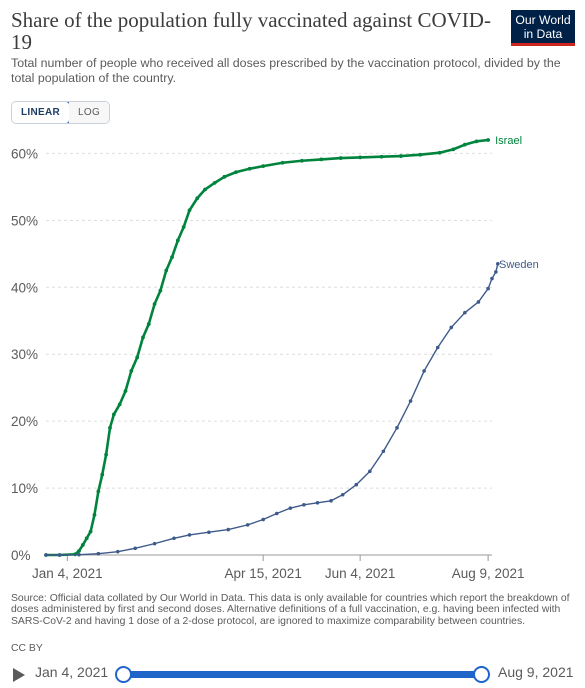 The width and height of the screenshot is (585, 688). What do you see at coordinates (24, 220) in the screenshot?
I see `y-tick-label: 50%` at bounding box center [24, 220].